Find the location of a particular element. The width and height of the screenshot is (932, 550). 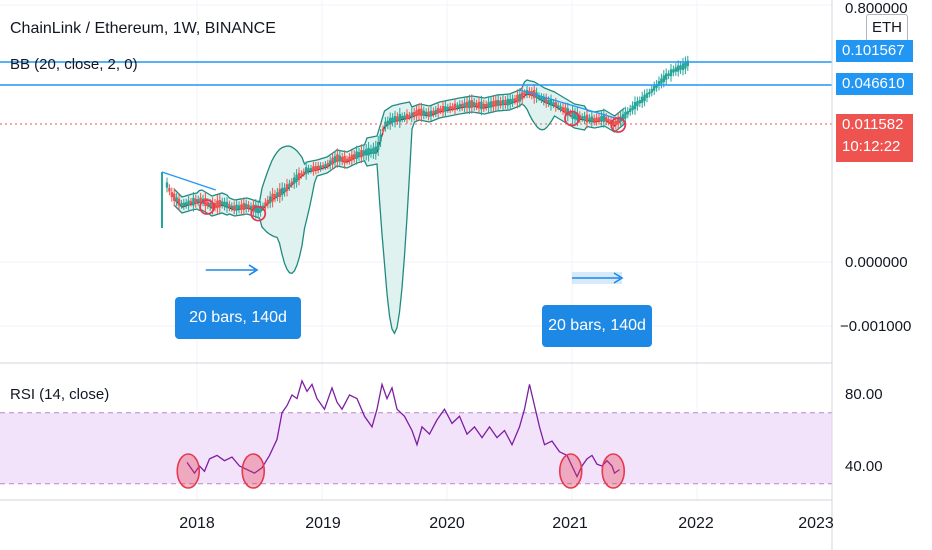

rsi-circle-marker is located at coordinates (253, 471).